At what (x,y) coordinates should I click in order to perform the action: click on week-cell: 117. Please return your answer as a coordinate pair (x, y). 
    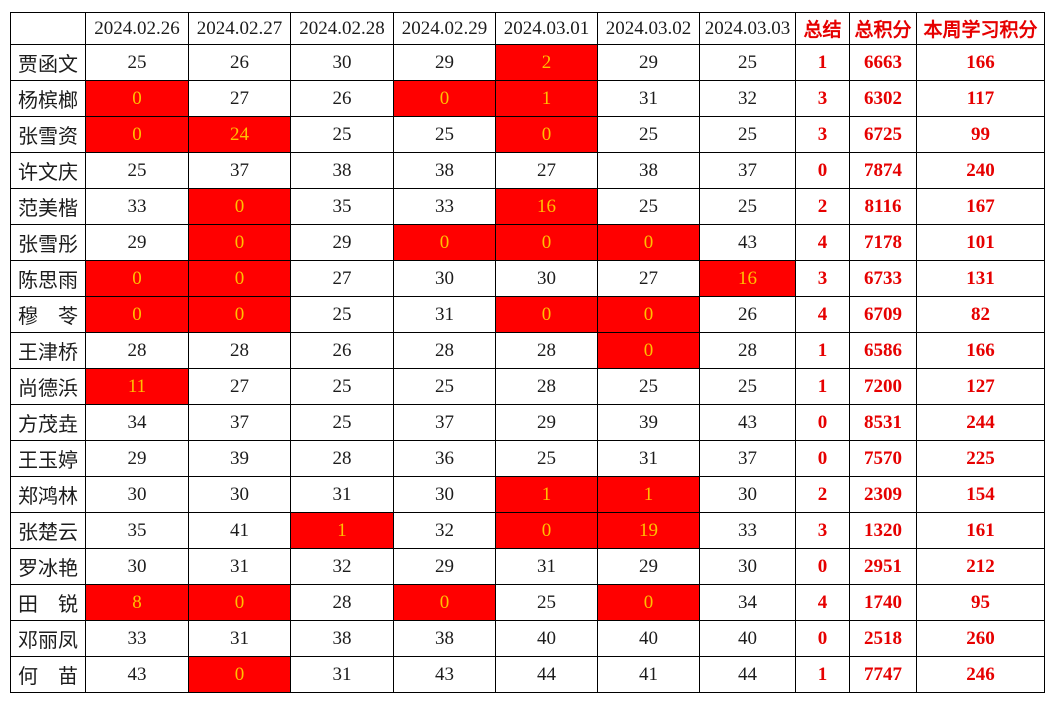
    Looking at the image, I should click on (980, 98).